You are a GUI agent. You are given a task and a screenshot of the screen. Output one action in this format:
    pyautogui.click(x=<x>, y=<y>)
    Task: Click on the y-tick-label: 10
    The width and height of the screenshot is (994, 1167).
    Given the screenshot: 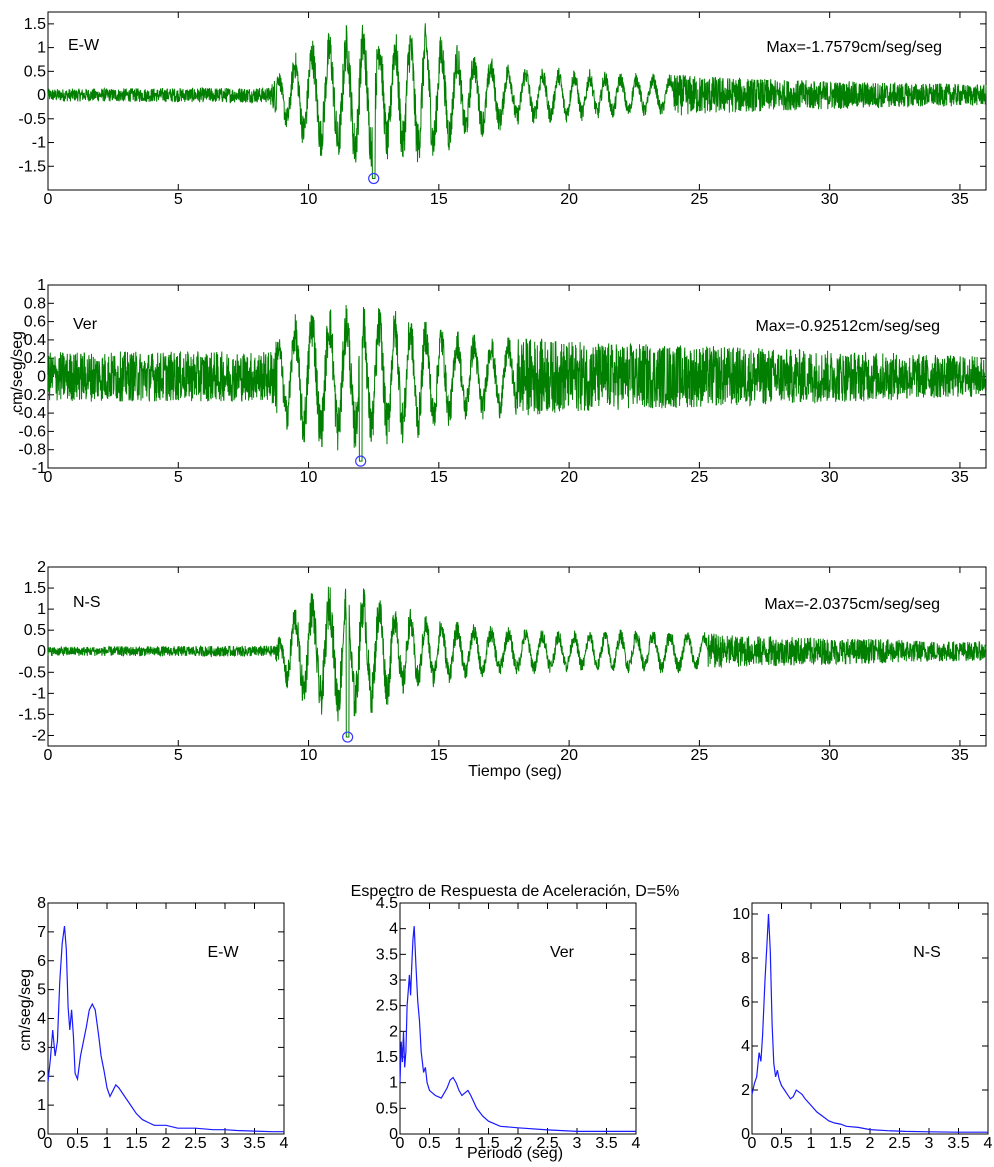 What is the action you would take?
    pyautogui.click(x=741, y=914)
    